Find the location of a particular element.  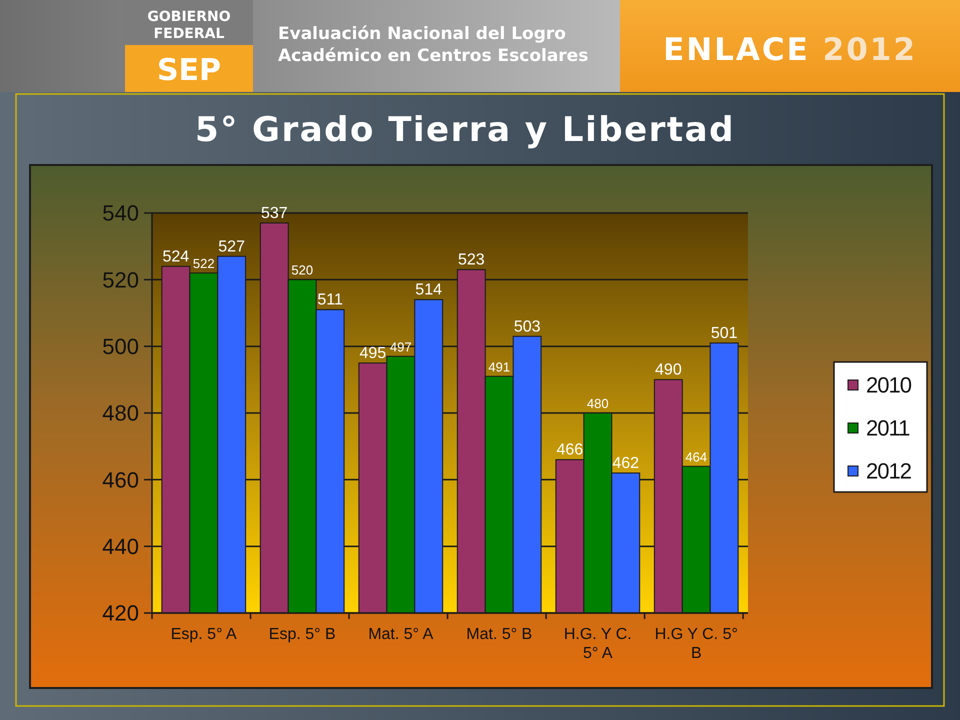

text: ENLACE 2012 is located at coordinates (790, 50).